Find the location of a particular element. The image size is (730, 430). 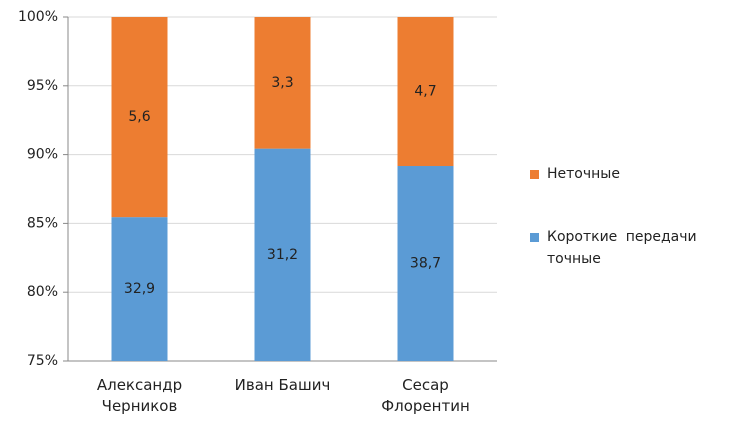

data-label: 31,2 is located at coordinates (282, 255).